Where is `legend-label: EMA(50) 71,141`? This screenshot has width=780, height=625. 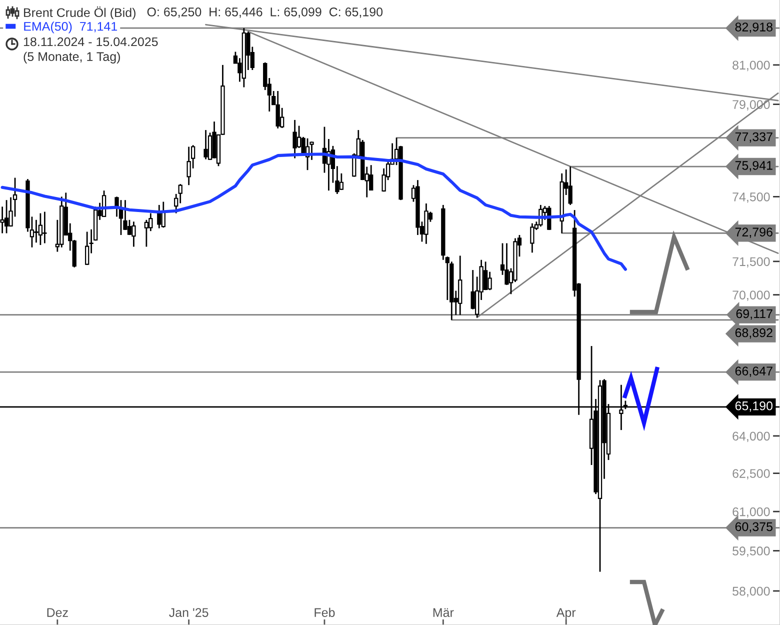 legend-label: EMA(50) 71,141 is located at coordinates (71, 28).